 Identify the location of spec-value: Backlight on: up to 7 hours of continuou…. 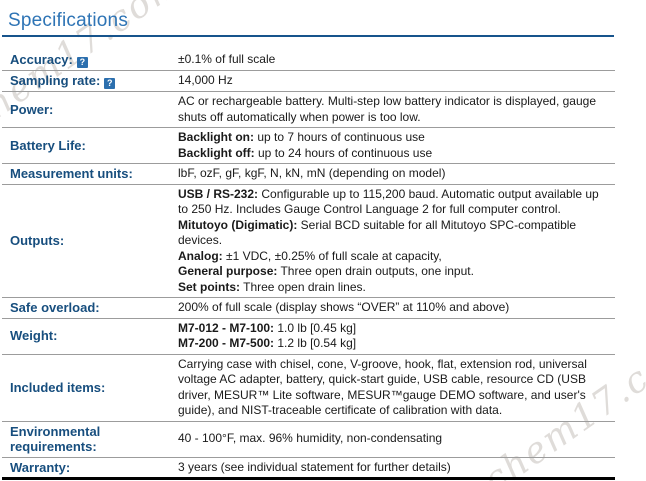
(395, 146).